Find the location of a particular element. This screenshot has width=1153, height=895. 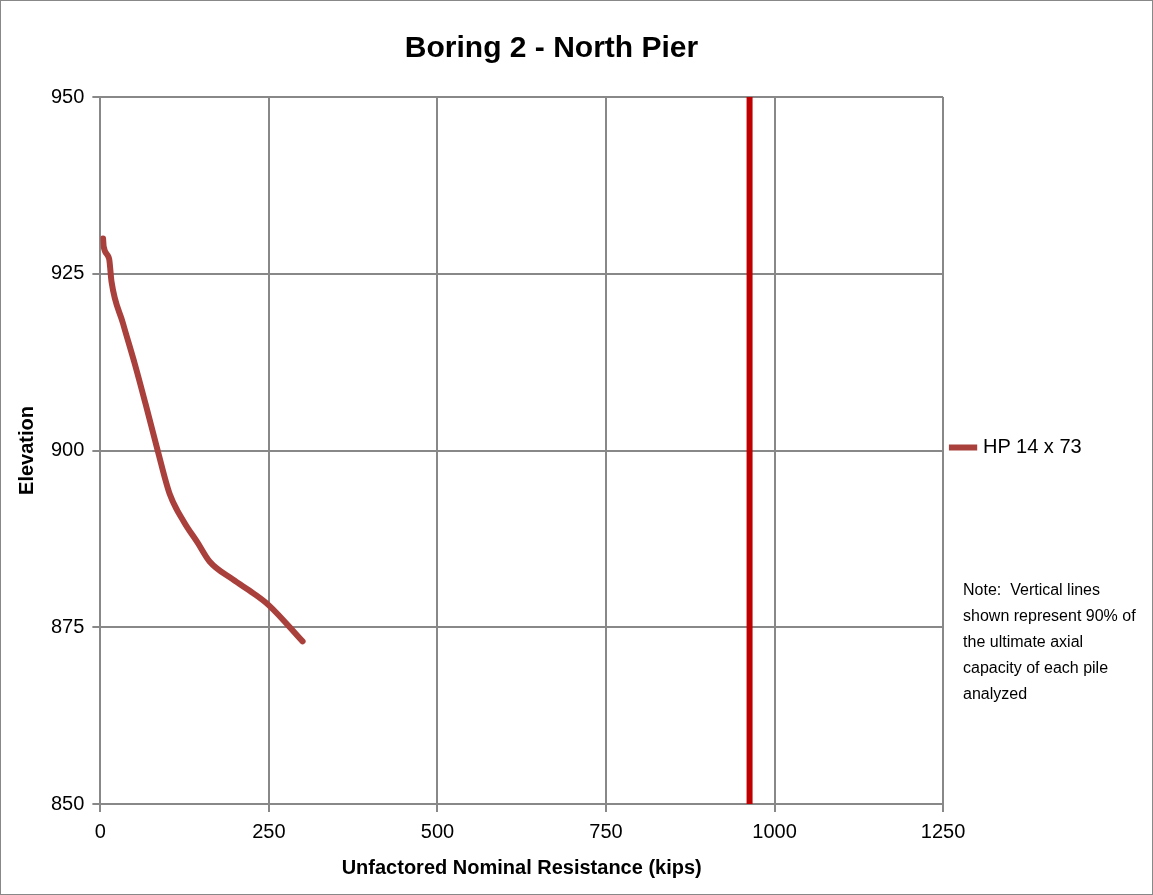

text: Note: Vertical lines shown represent 90% of the ultimate axial capacity of each pile analyzed is located at coordinates (1050, 642).